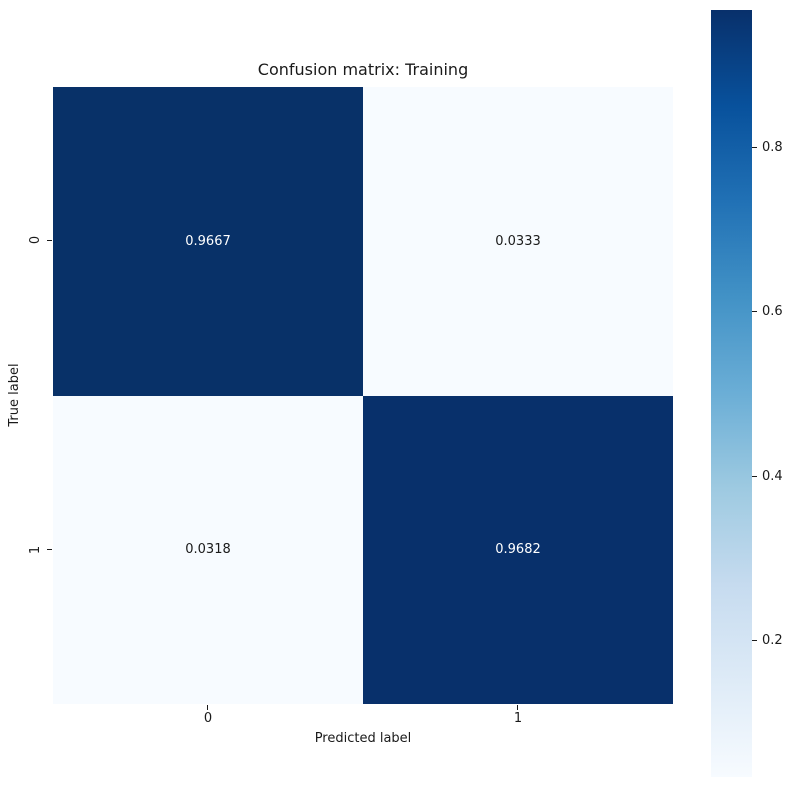  What do you see at coordinates (772, 476) in the screenshot?
I see `colorbar-tick-label-0.4: 0.4` at bounding box center [772, 476].